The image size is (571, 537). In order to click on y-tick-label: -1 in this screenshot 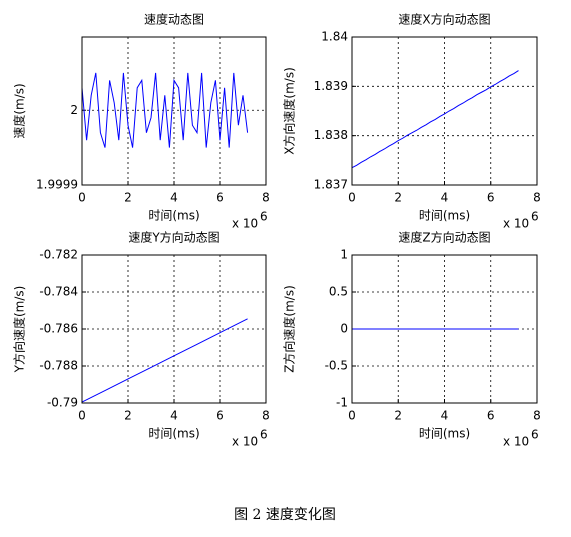, I will do `click(342, 403)`.